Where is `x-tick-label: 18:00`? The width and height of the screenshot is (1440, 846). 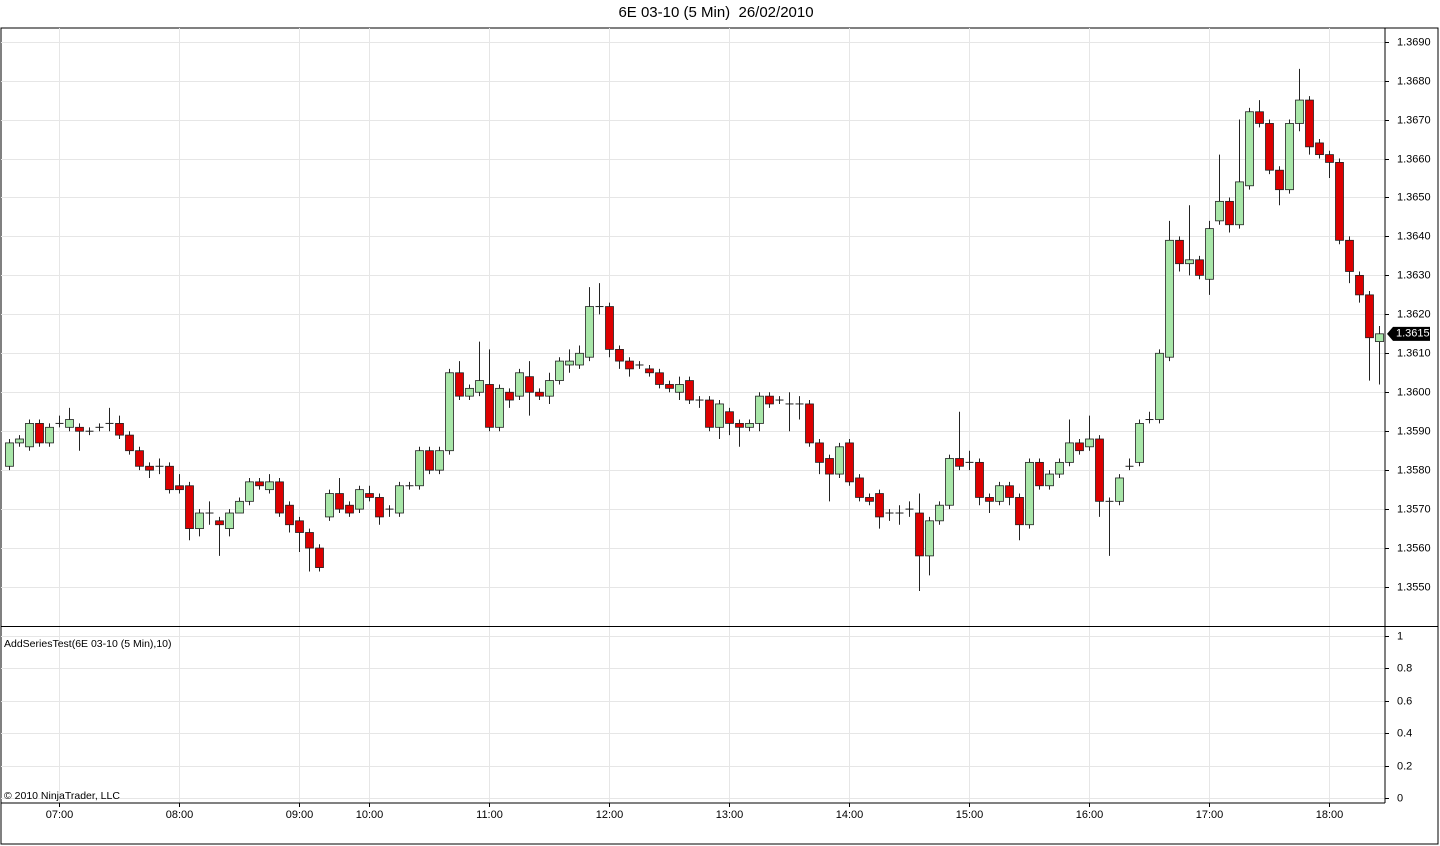 x-tick-label: 18:00 is located at coordinates (1330, 815).